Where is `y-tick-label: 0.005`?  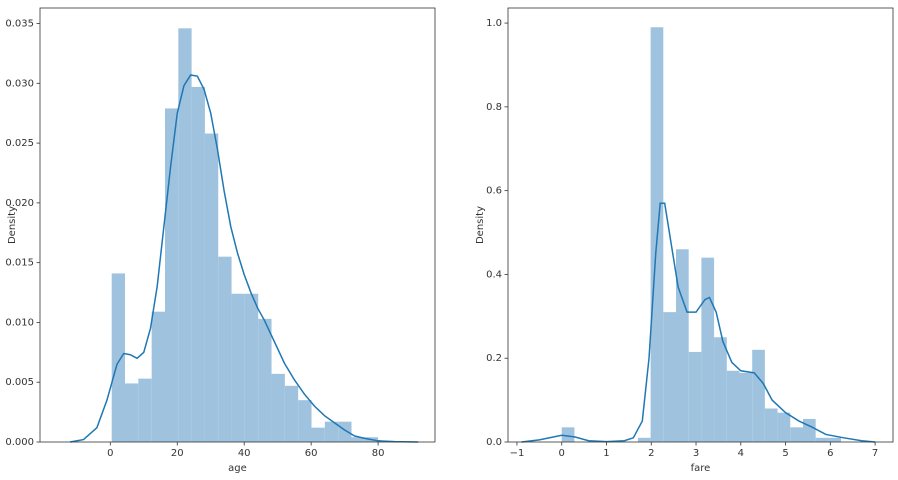 y-tick-label: 0.005 is located at coordinates (19, 382).